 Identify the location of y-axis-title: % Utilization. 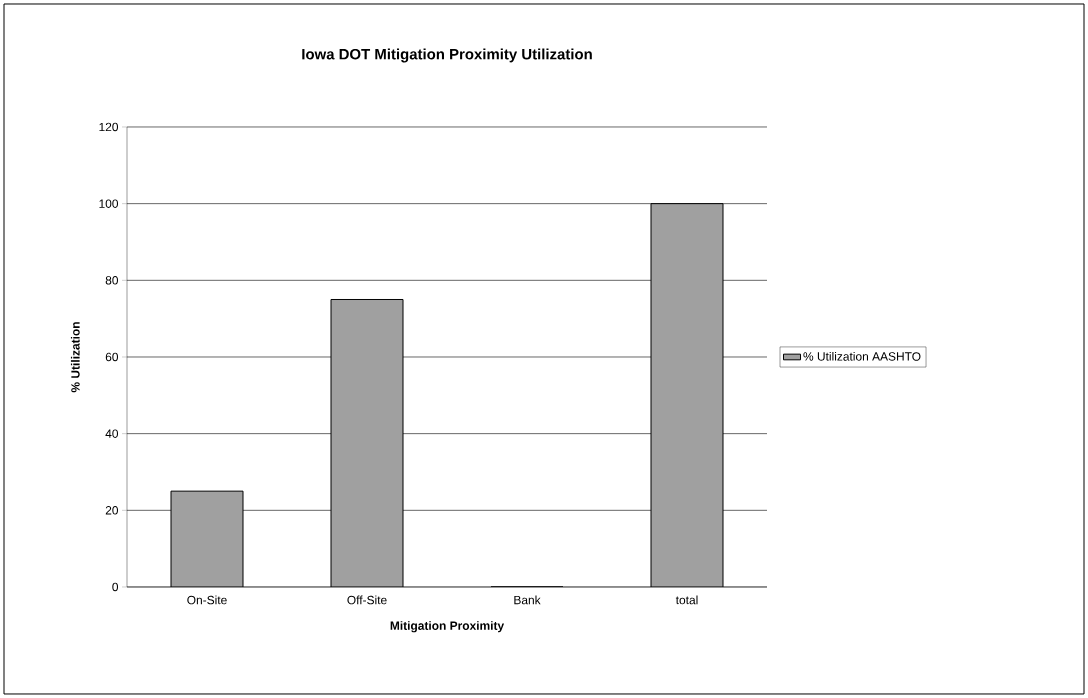
(75, 357).